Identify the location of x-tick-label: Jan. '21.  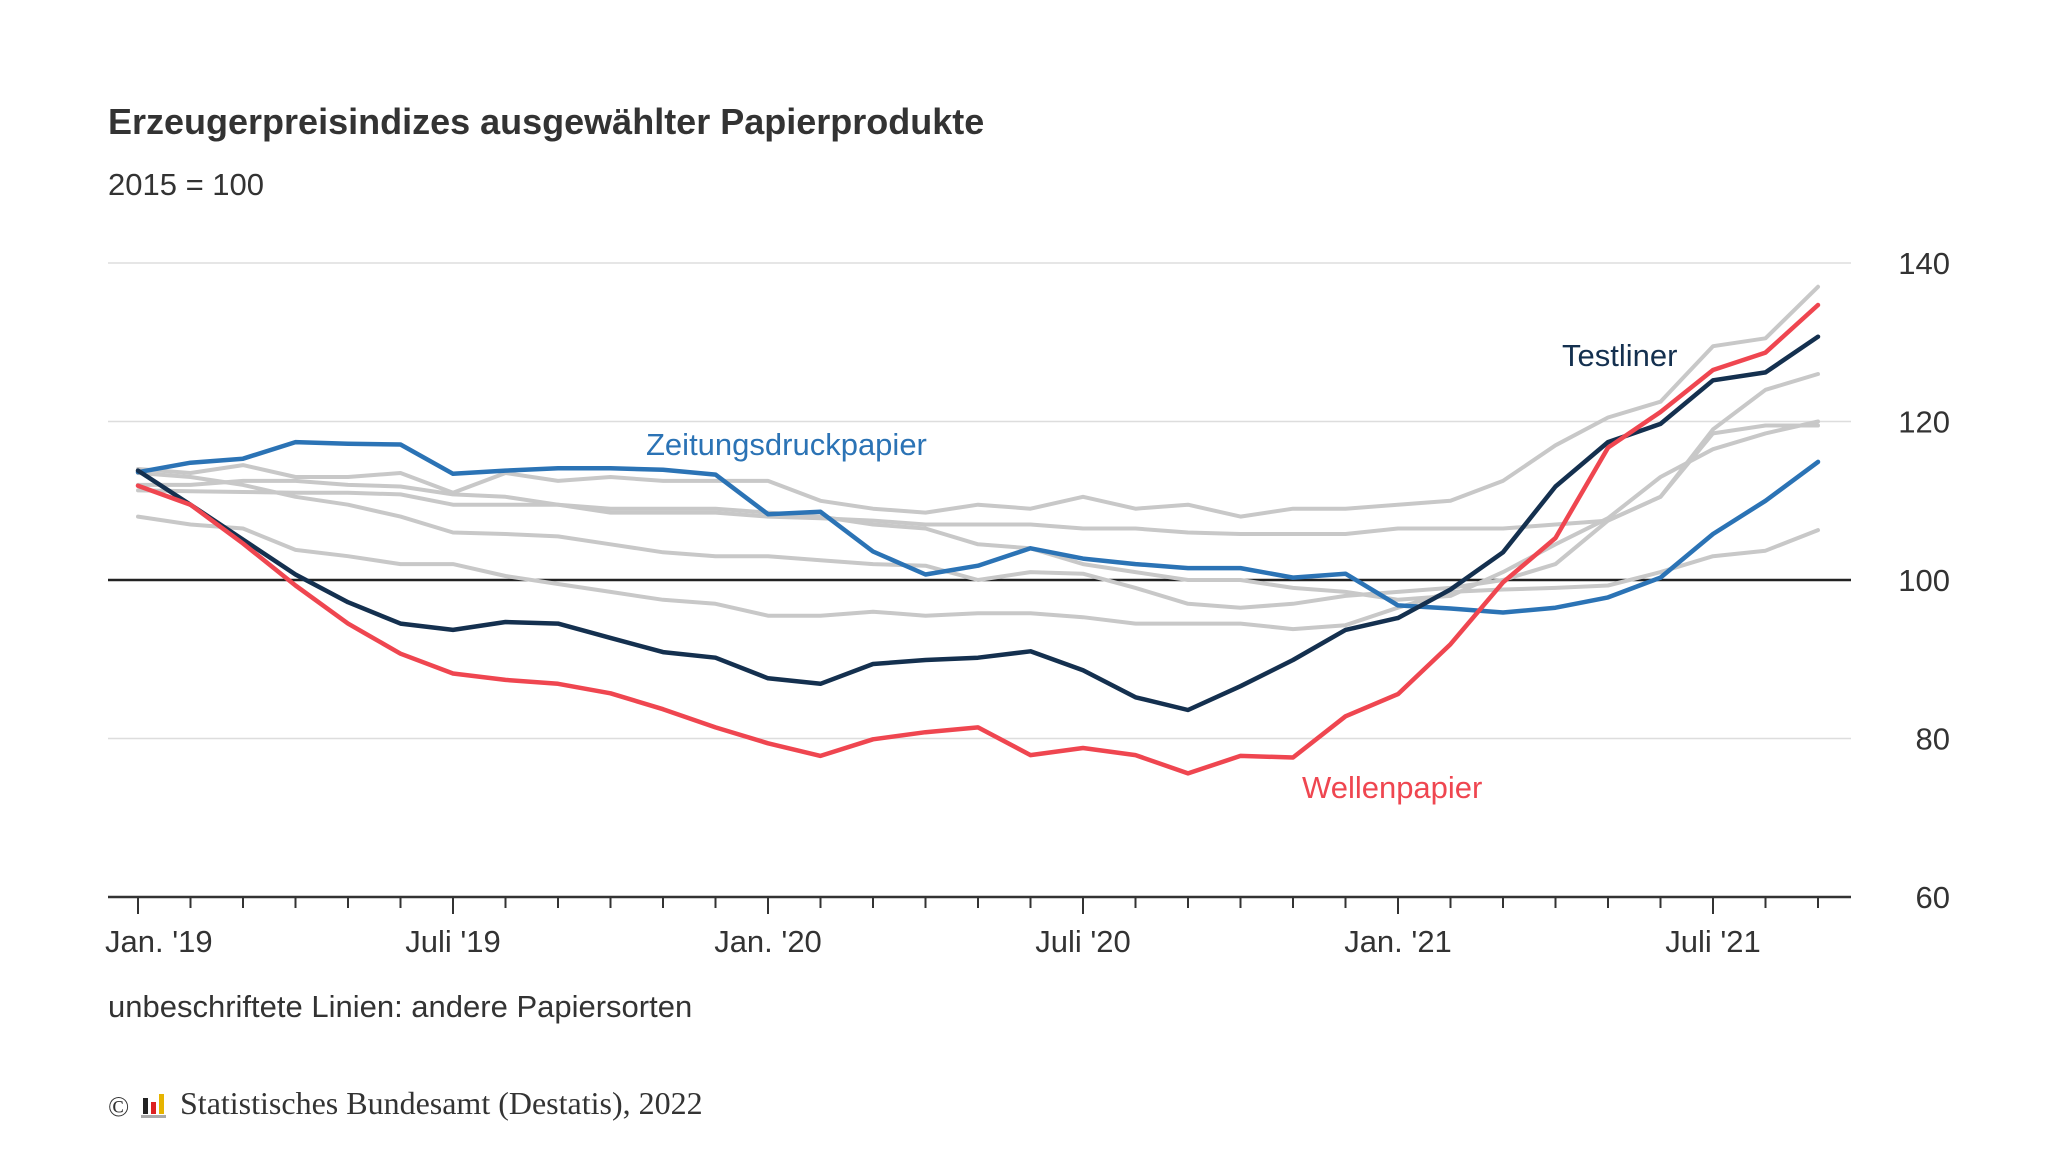
(1398, 941).